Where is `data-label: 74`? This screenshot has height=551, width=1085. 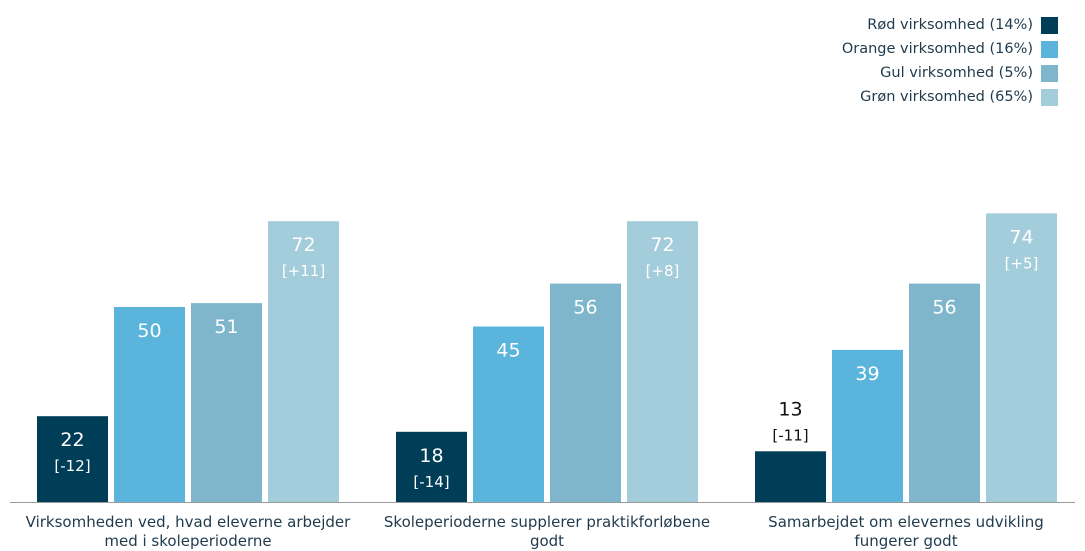 data-label: 74 is located at coordinates (1021, 237).